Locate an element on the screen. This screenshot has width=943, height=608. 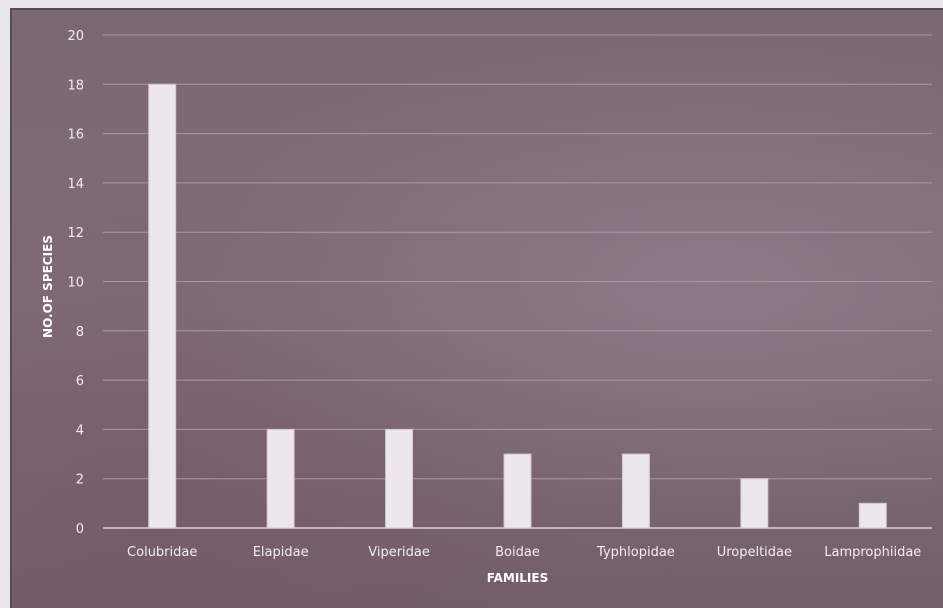
y-tick-label: 20 is located at coordinates (75, 36).